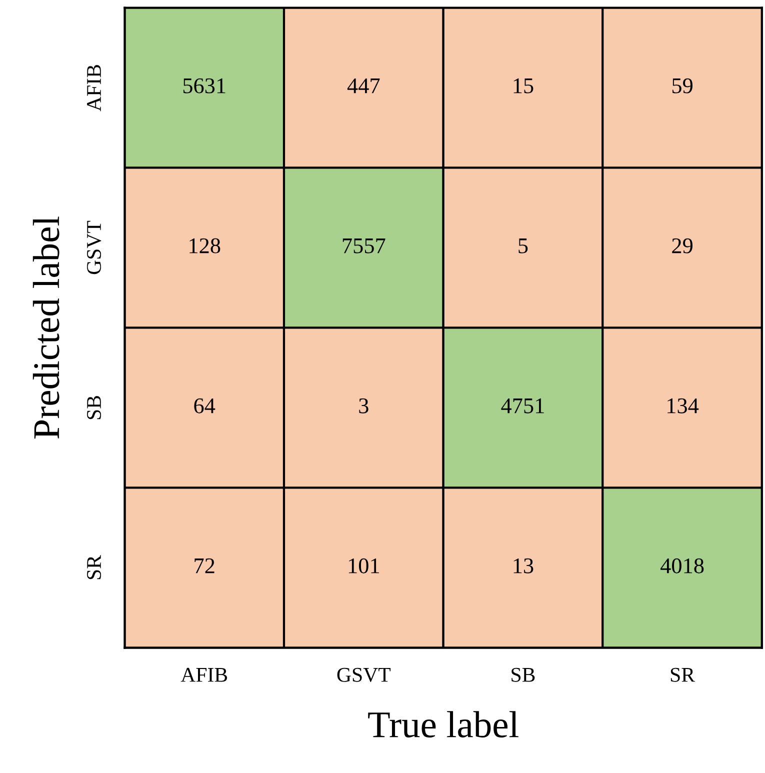 Image resolution: width=765 pixels, height=773 pixels. What do you see at coordinates (94, 247) in the screenshot?
I see `y-tick-label: GSVT` at bounding box center [94, 247].